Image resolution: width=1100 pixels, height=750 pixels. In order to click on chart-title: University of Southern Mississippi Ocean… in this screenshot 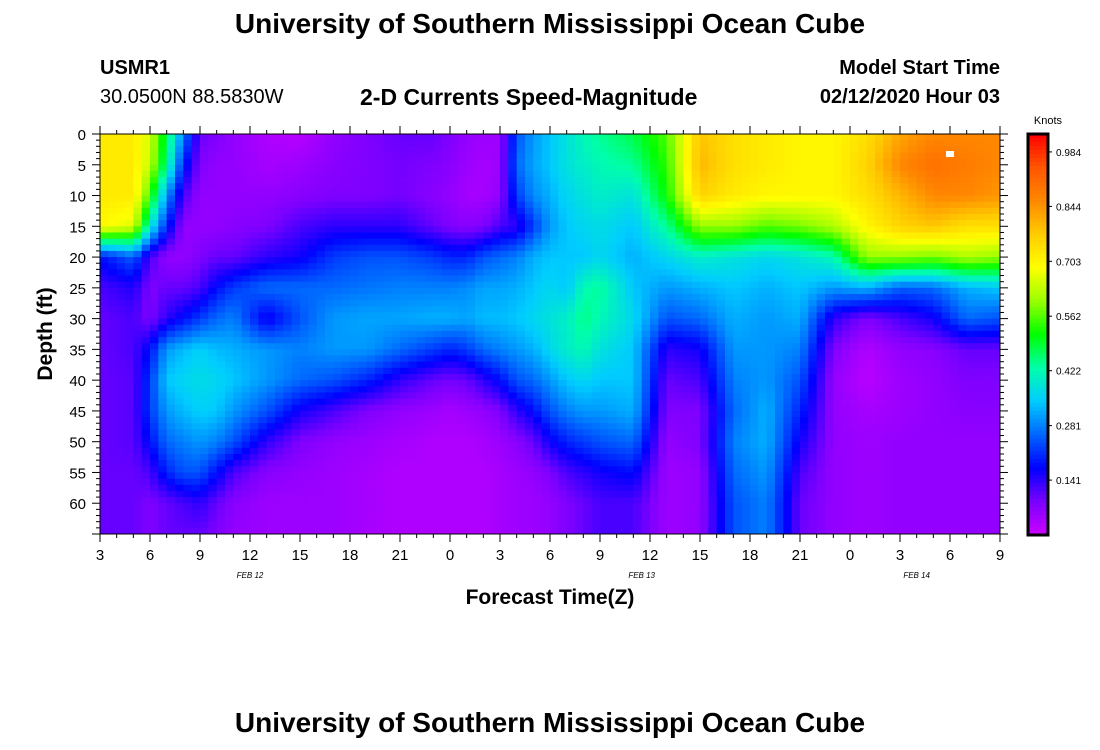, I will do `click(550, 23)`.